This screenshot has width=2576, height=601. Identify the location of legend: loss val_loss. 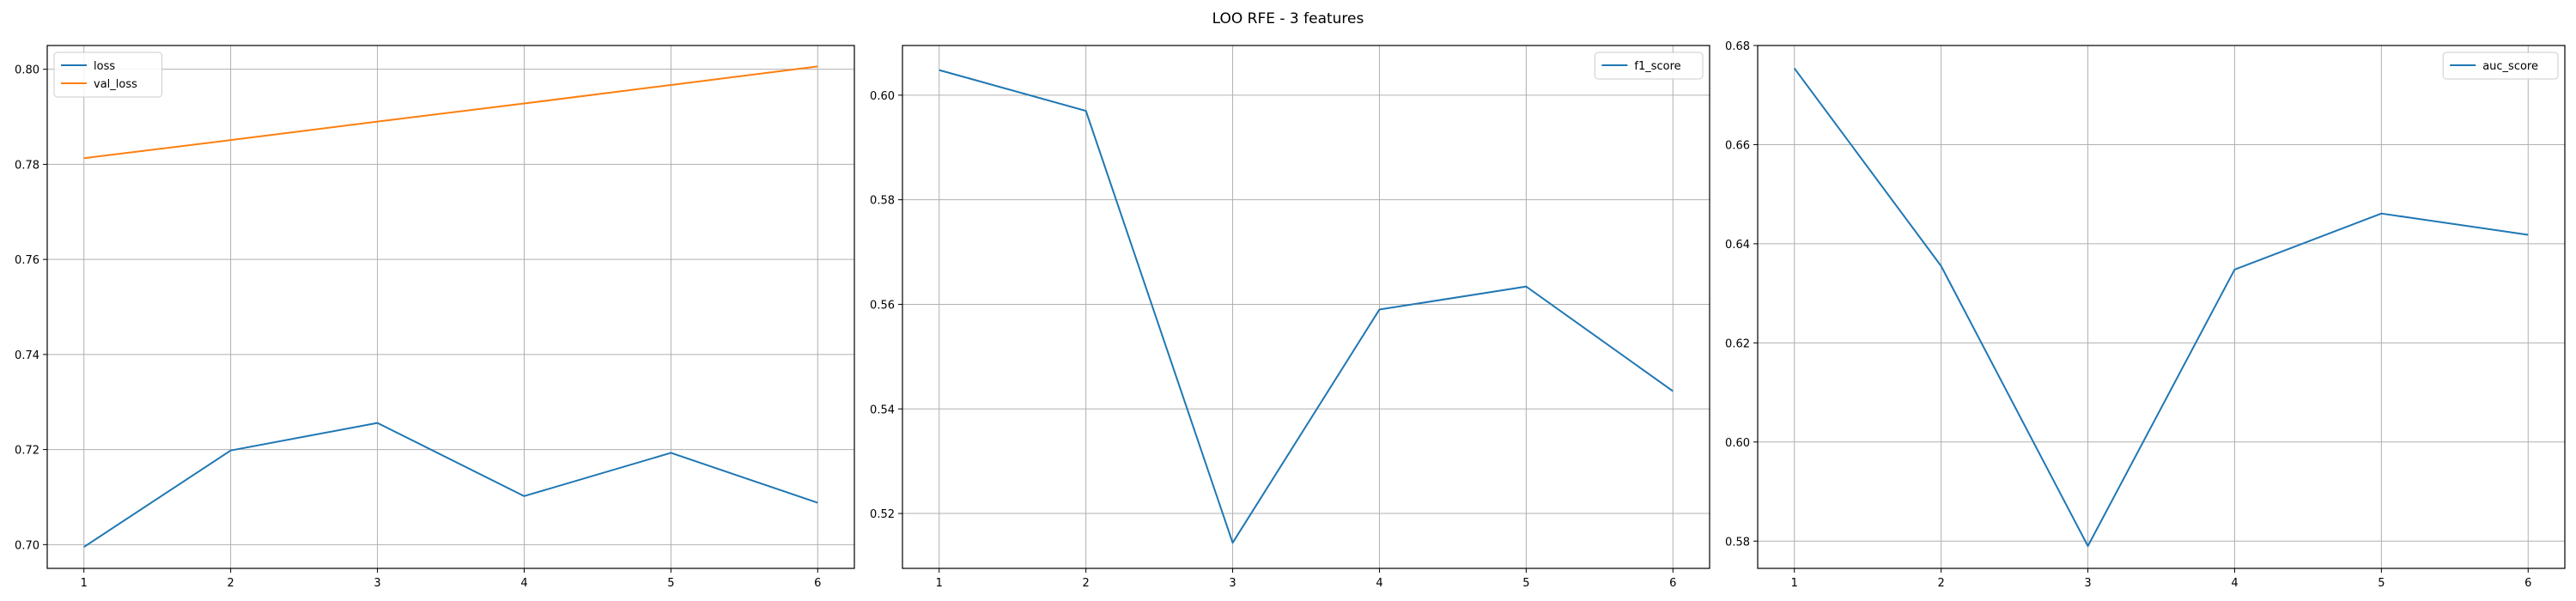
(108, 75).